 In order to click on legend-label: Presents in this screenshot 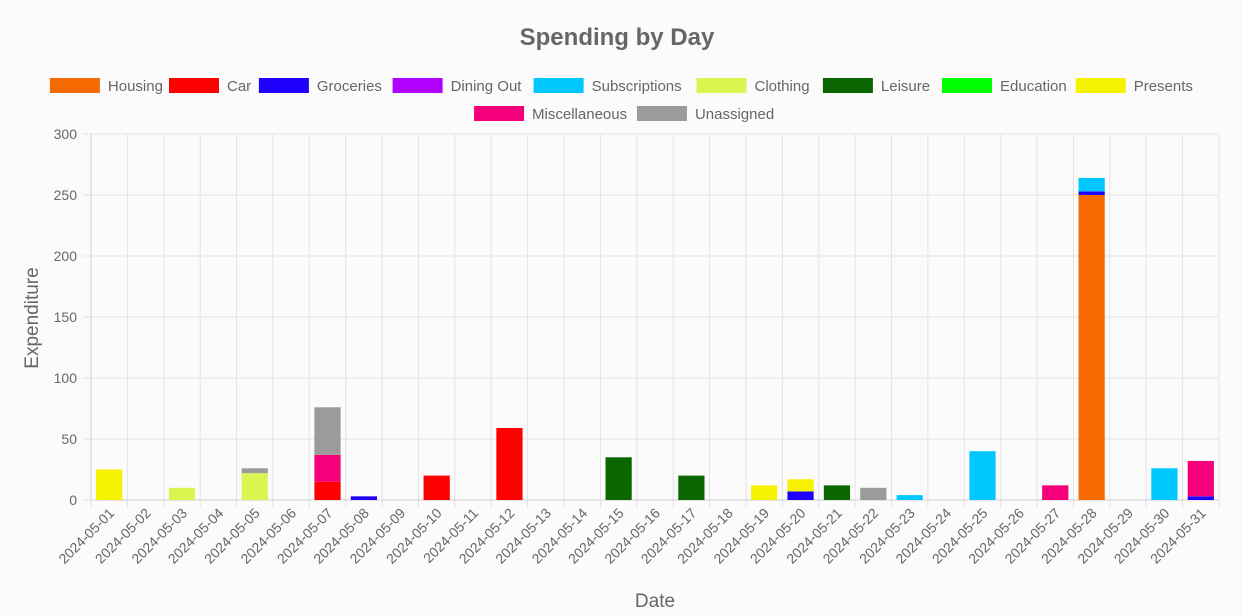, I will do `click(1163, 86)`.